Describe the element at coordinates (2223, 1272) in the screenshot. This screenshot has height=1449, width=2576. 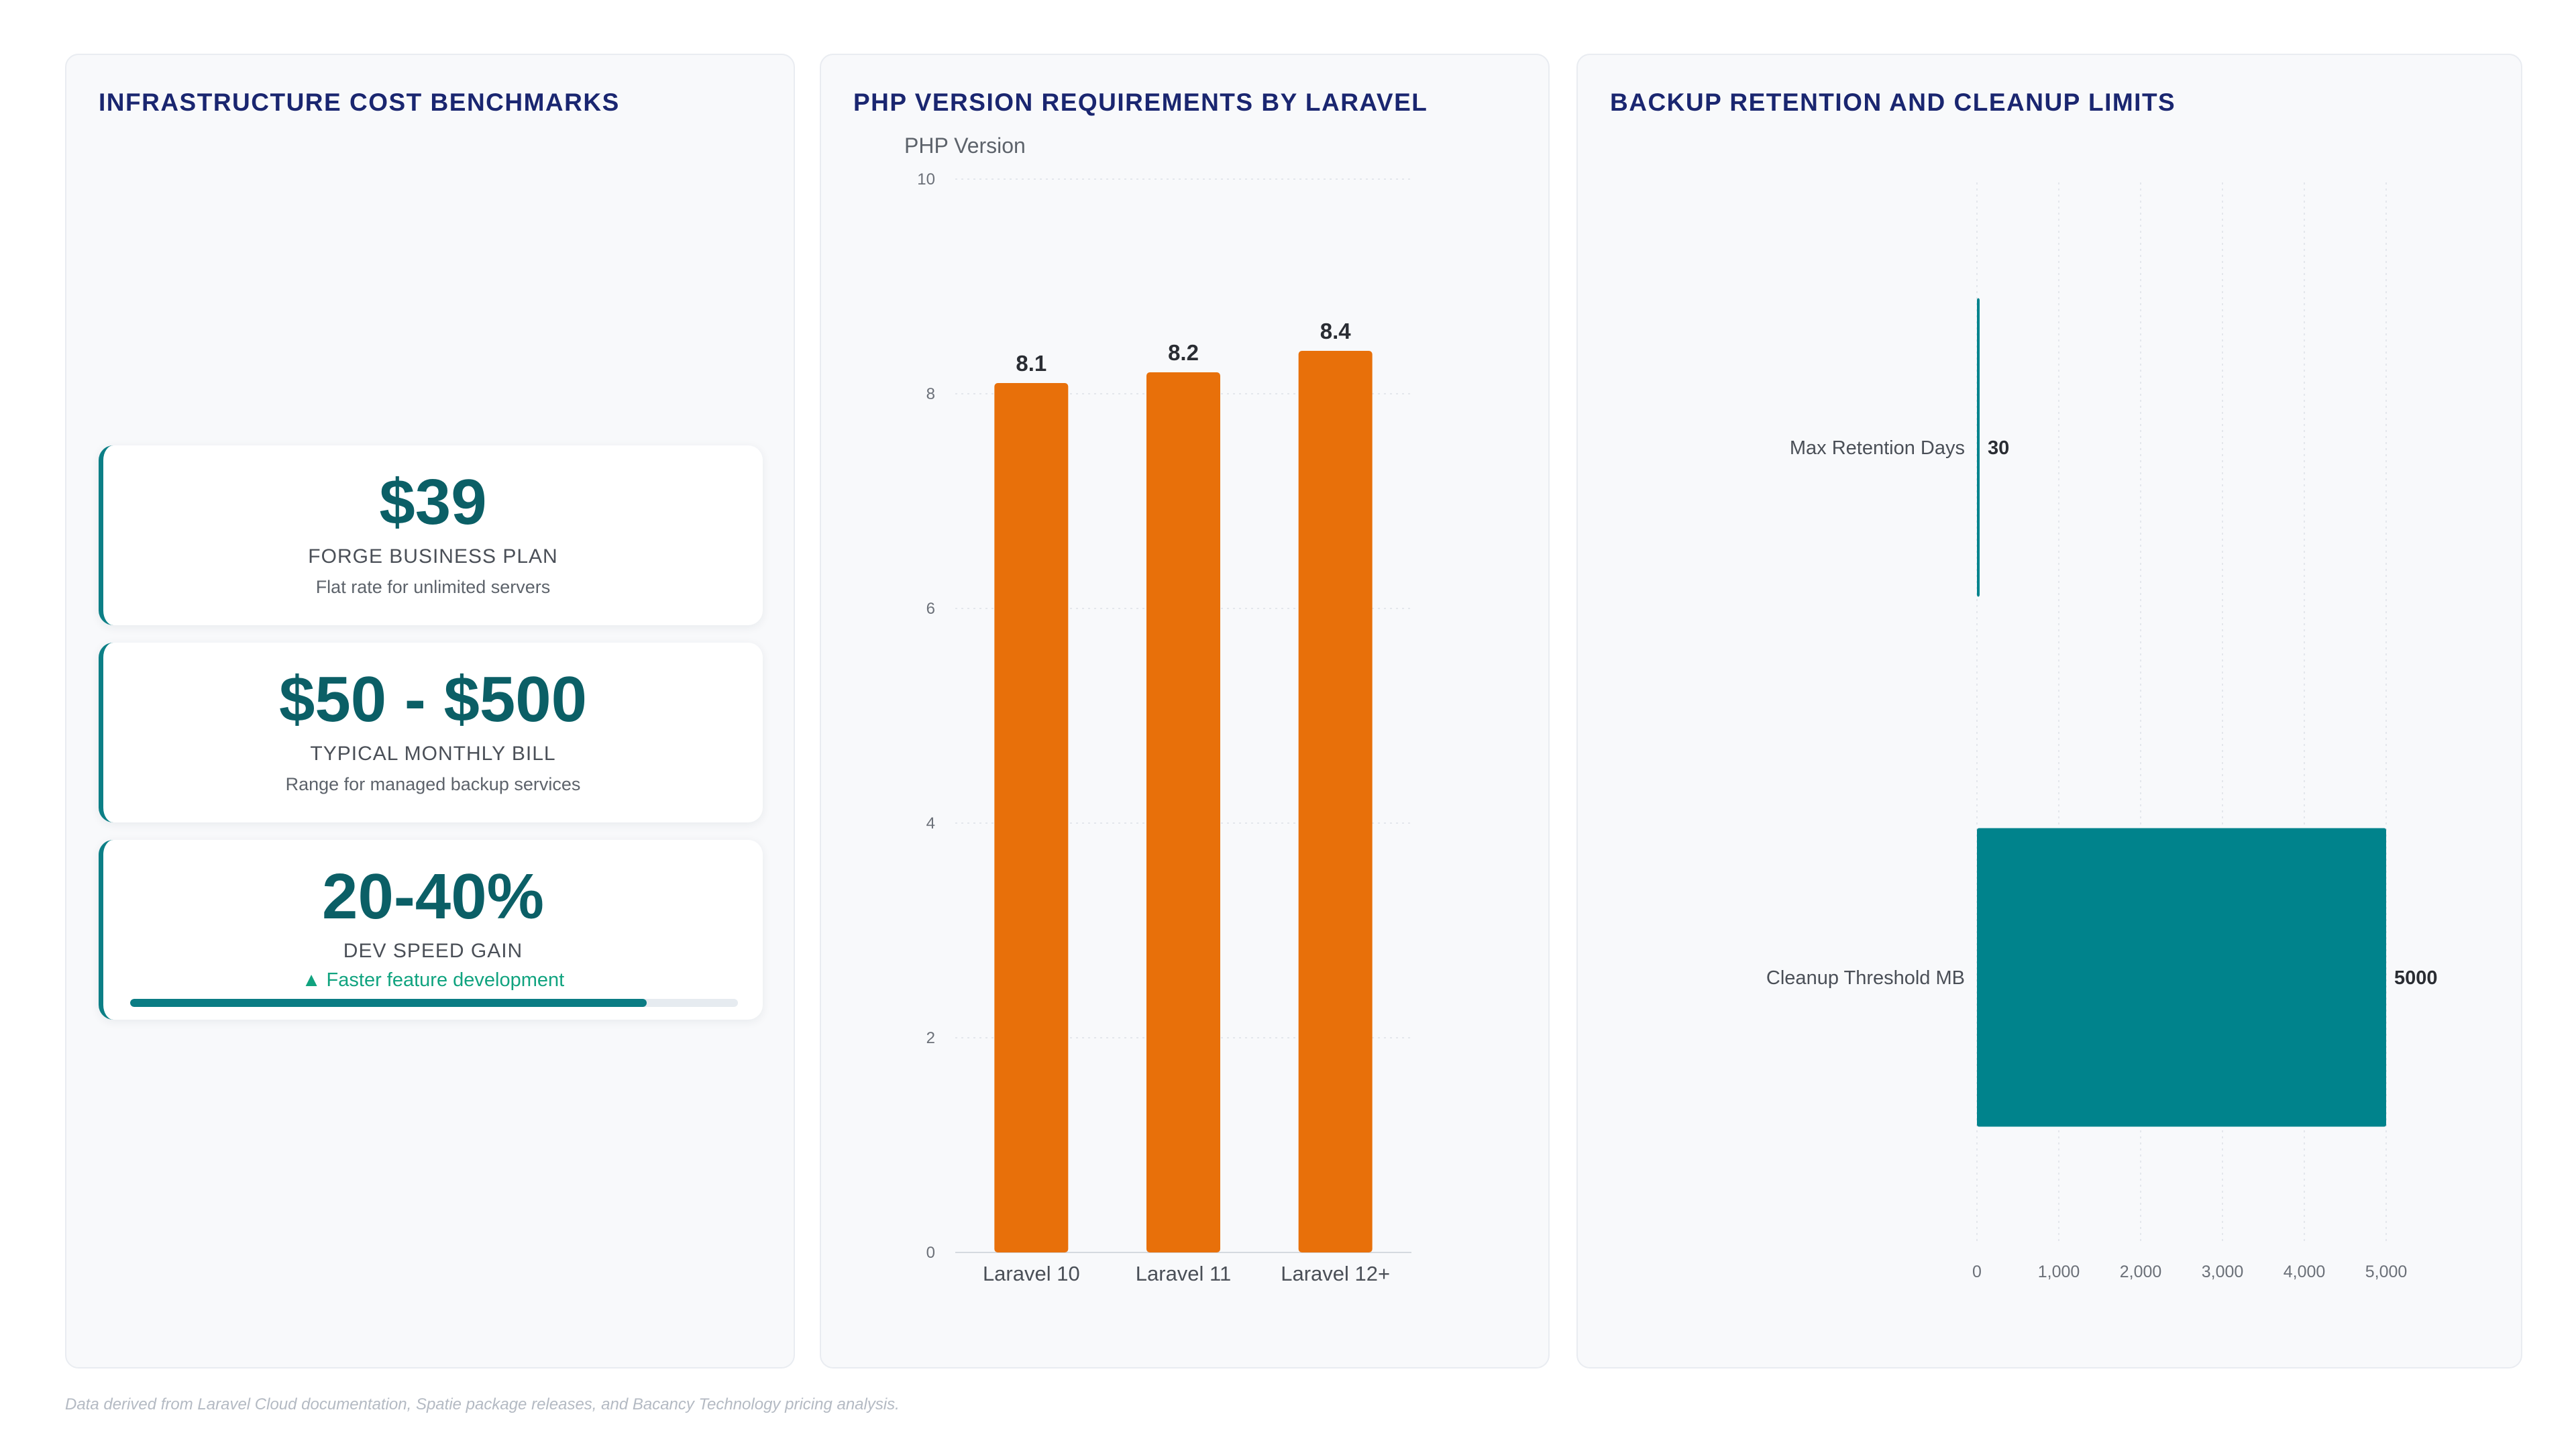
I see `x-tick-label: 3,000` at that location.